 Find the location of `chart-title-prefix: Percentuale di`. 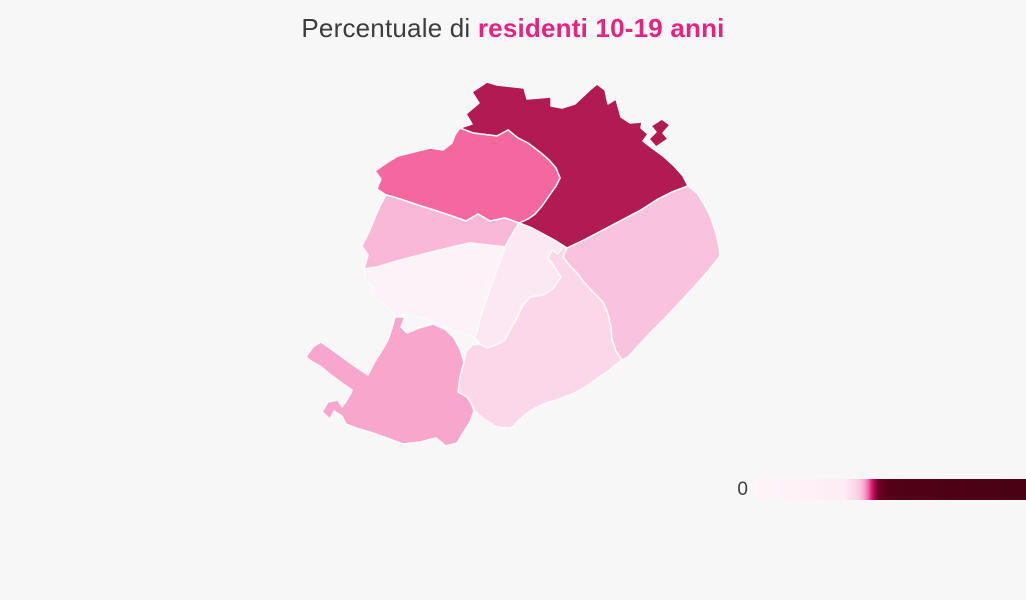

chart-title-prefix: Percentuale di is located at coordinates (389, 28).